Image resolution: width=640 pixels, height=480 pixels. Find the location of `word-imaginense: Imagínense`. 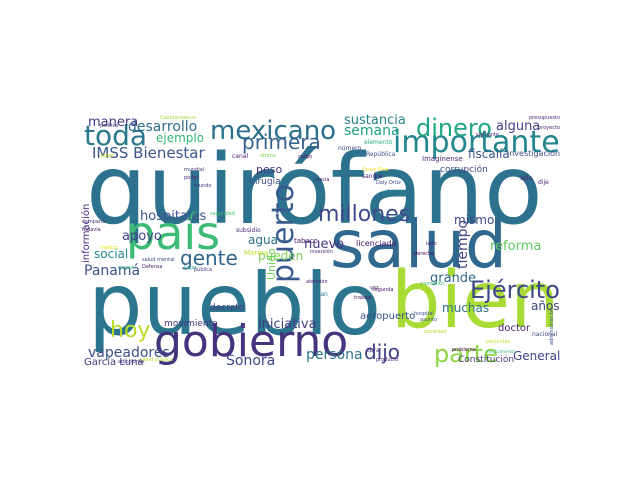

word-imaginense: Imagínense is located at coordinates (442, 159).